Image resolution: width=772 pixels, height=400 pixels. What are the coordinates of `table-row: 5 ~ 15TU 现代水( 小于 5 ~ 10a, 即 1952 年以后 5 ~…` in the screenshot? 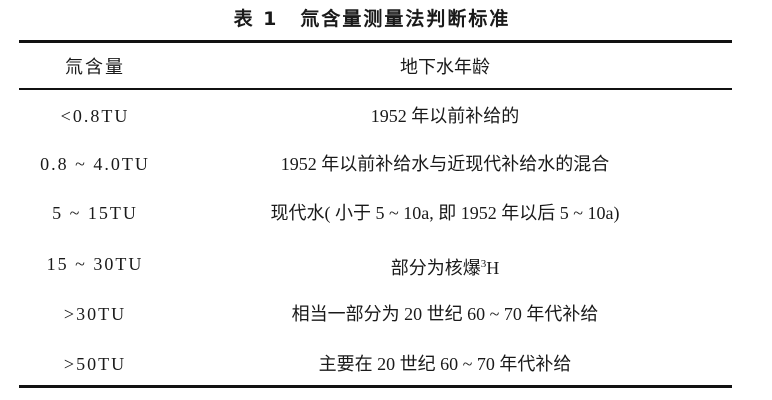 It's located at (386, 213).